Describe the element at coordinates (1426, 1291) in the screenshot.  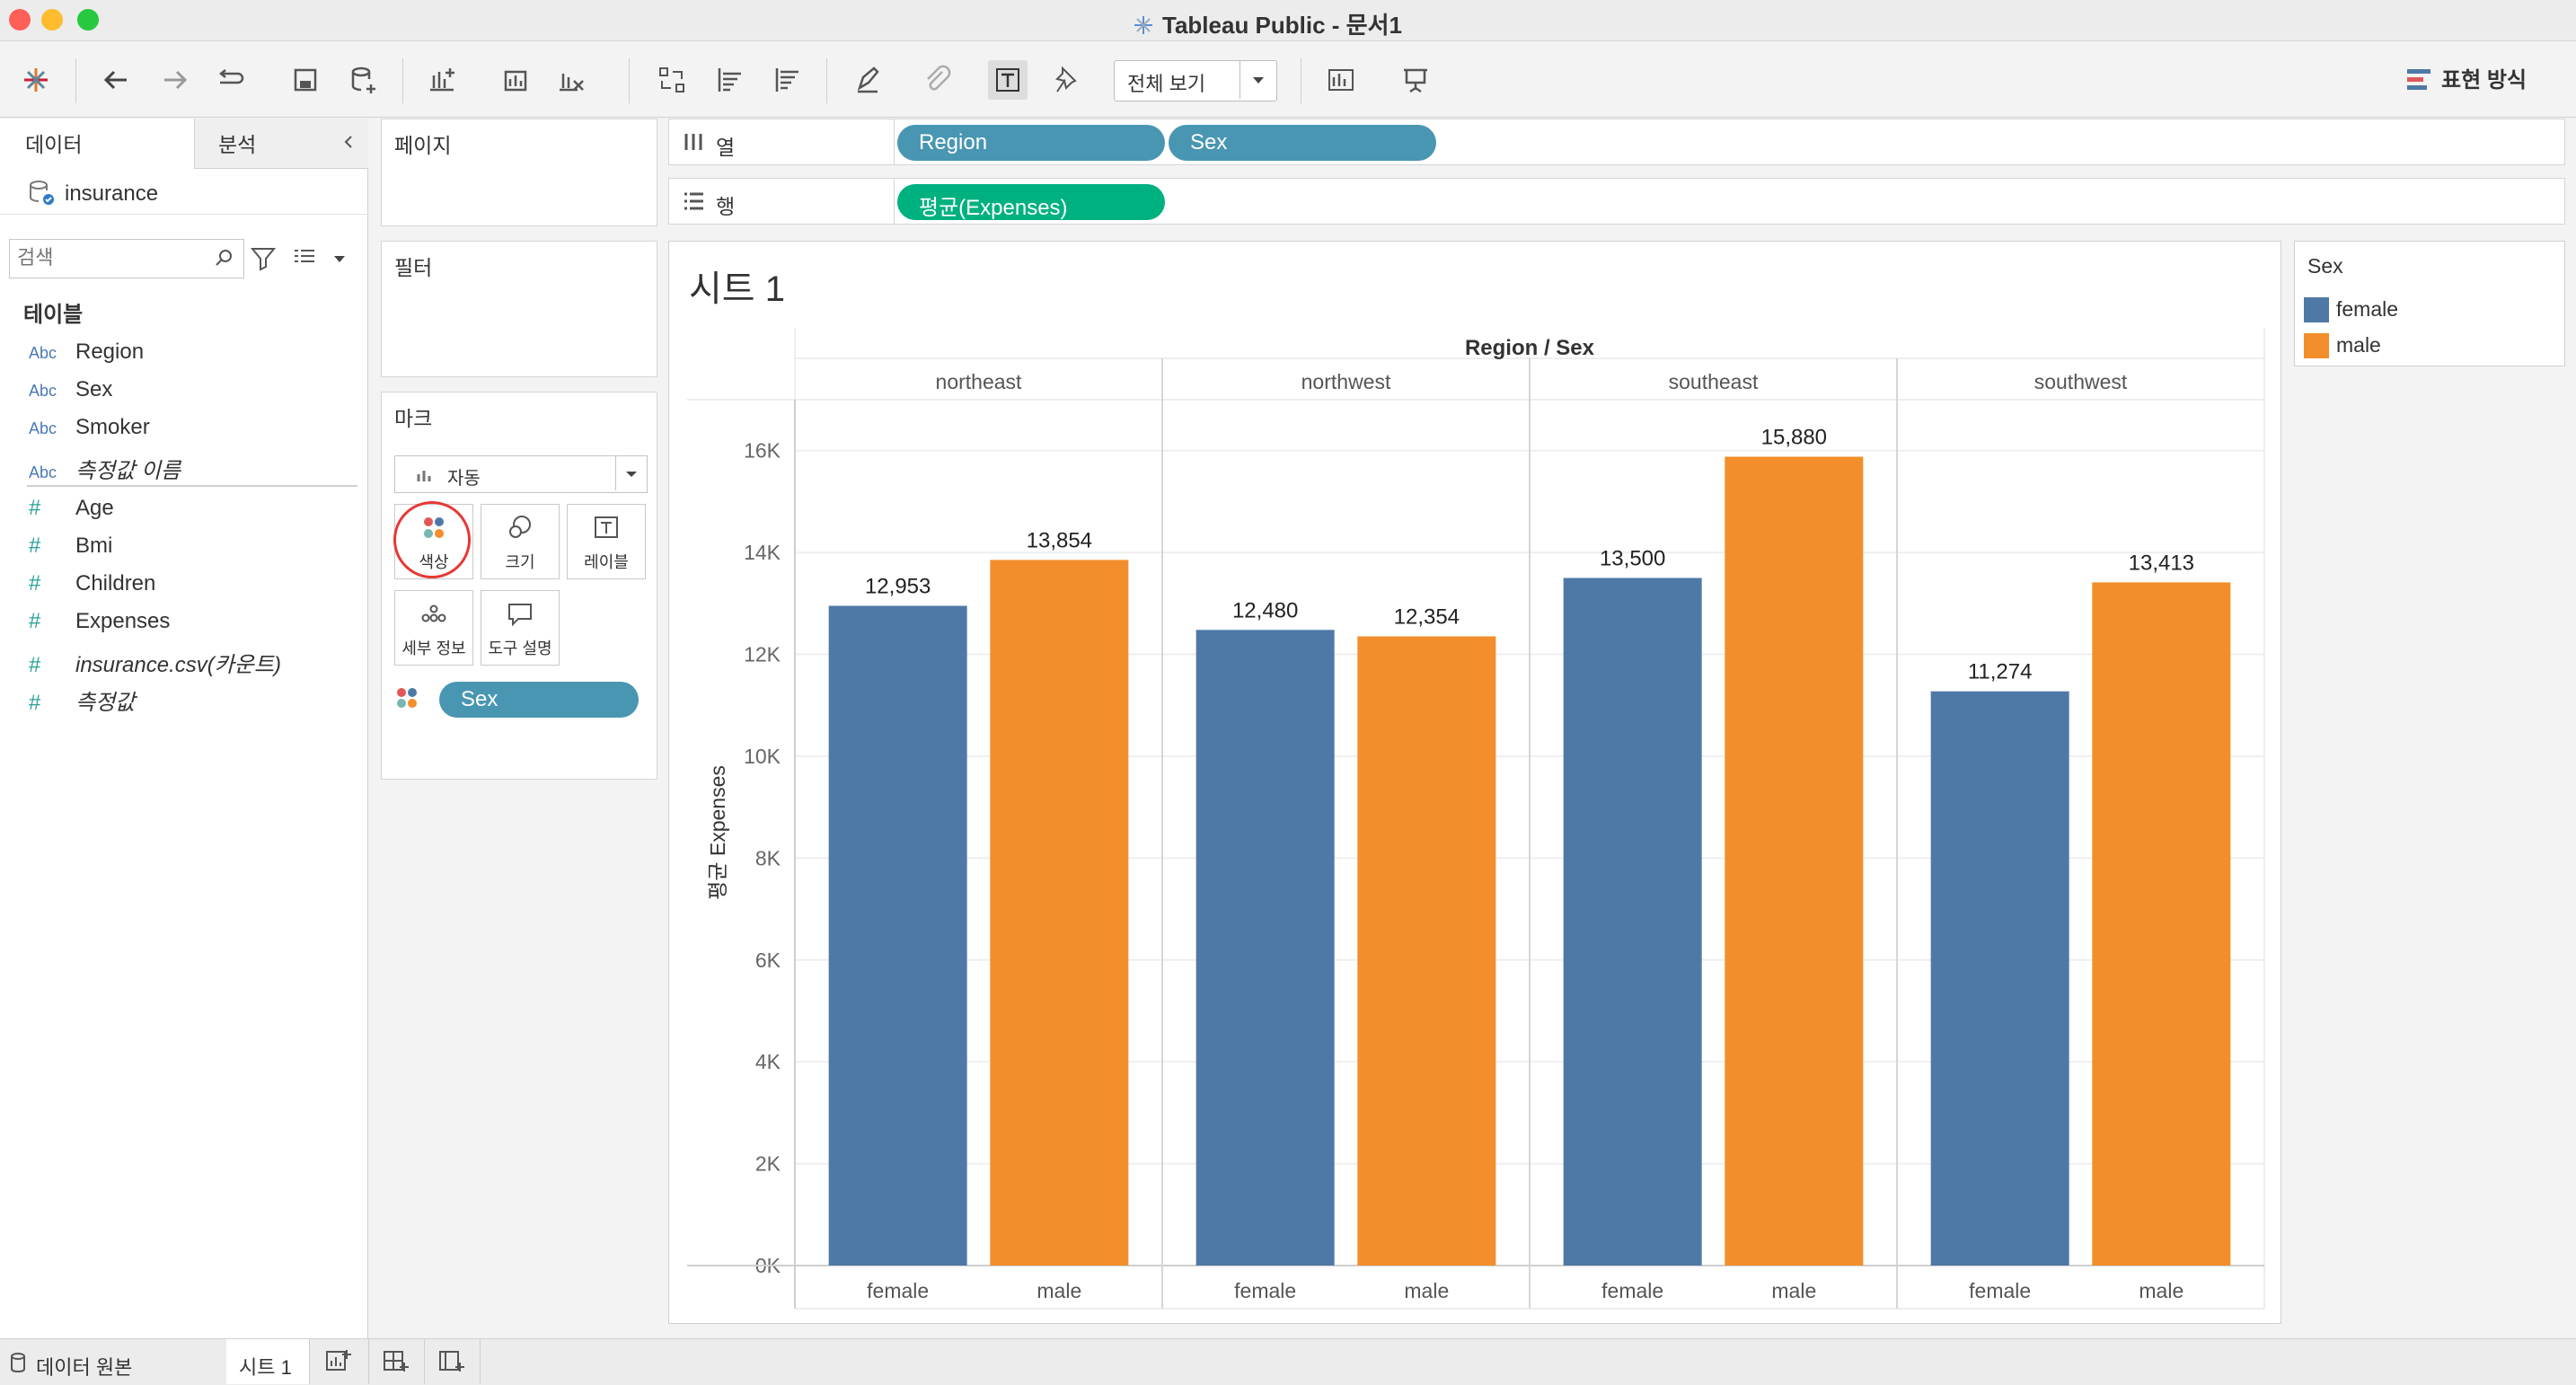
I see `x-tick-label-northwest-male: male` at that location.